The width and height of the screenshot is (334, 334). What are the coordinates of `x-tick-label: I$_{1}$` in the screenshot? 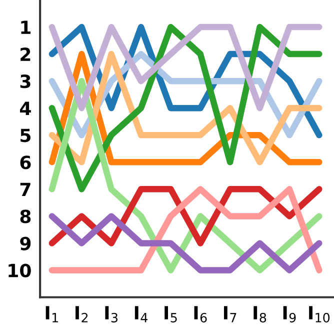 It's located at (52, 314).